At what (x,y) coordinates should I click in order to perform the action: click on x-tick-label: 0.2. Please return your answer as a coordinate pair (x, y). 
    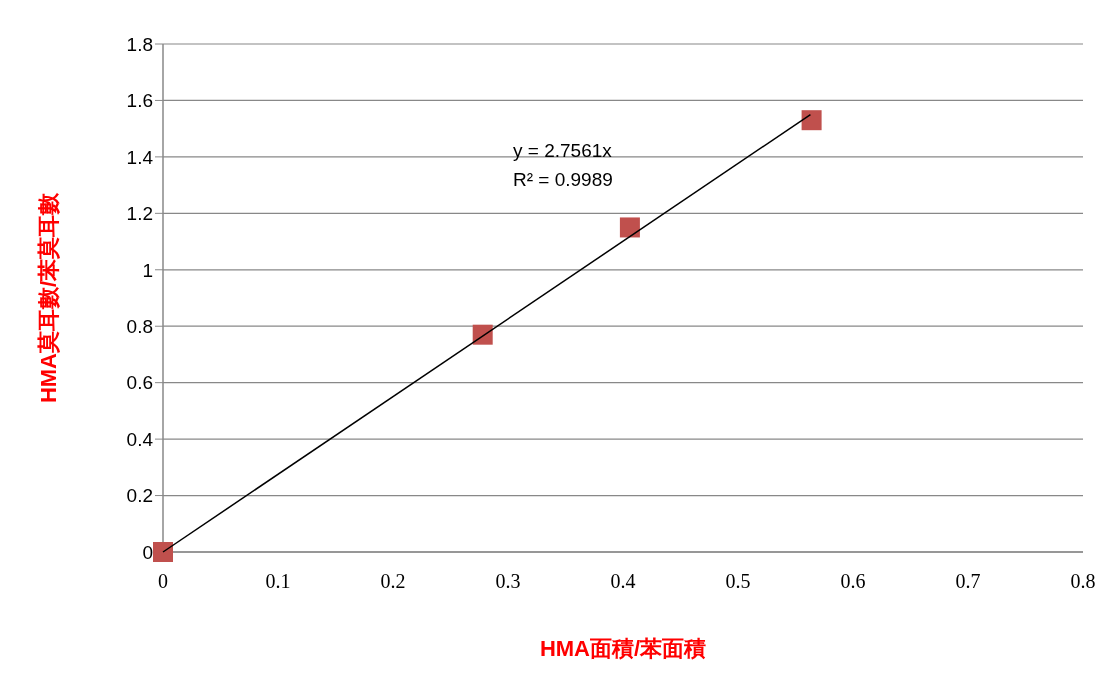
    Looking at the image, I should click on (393, 581).